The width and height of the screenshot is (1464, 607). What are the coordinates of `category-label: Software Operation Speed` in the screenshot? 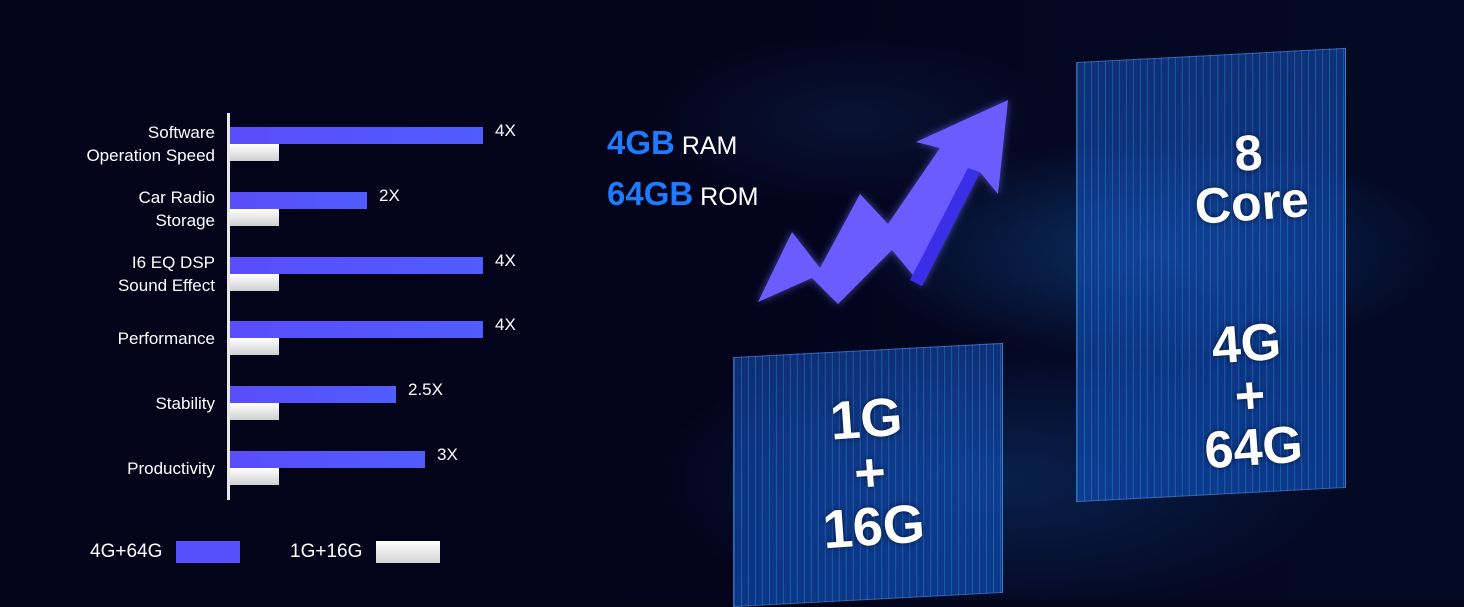 It's located at (150, 144).